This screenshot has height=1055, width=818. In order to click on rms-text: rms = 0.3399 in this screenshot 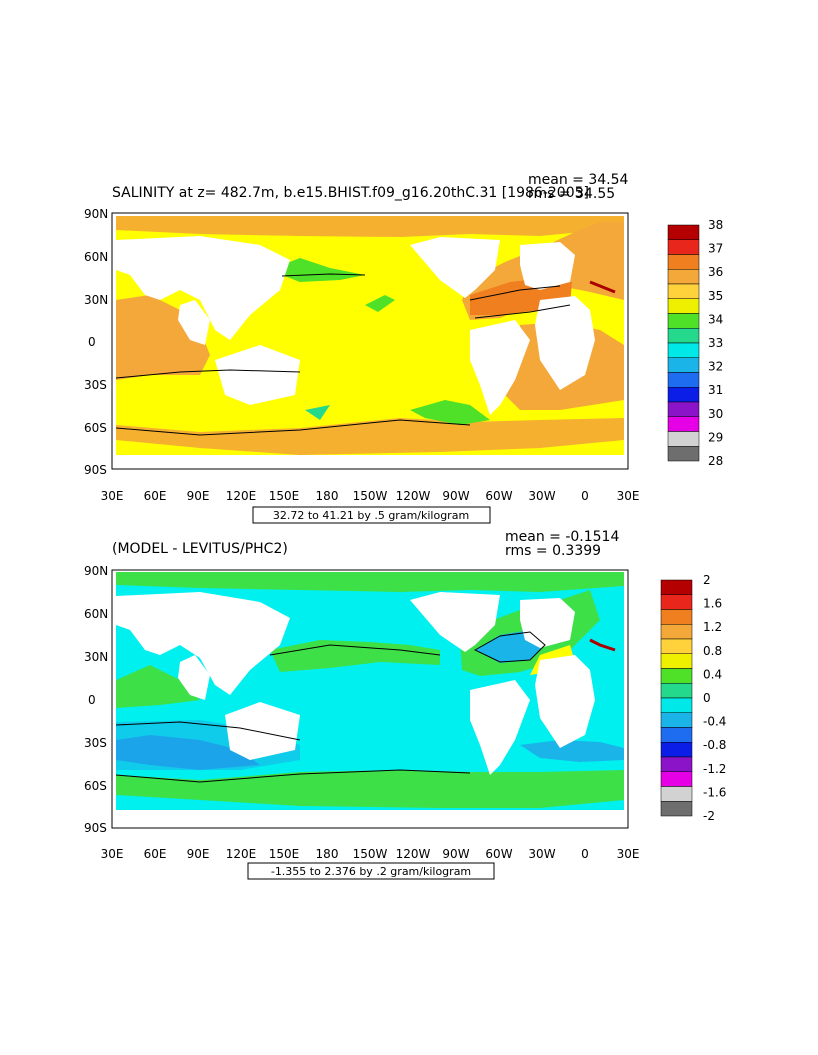, I will do `click(553, 551)`.